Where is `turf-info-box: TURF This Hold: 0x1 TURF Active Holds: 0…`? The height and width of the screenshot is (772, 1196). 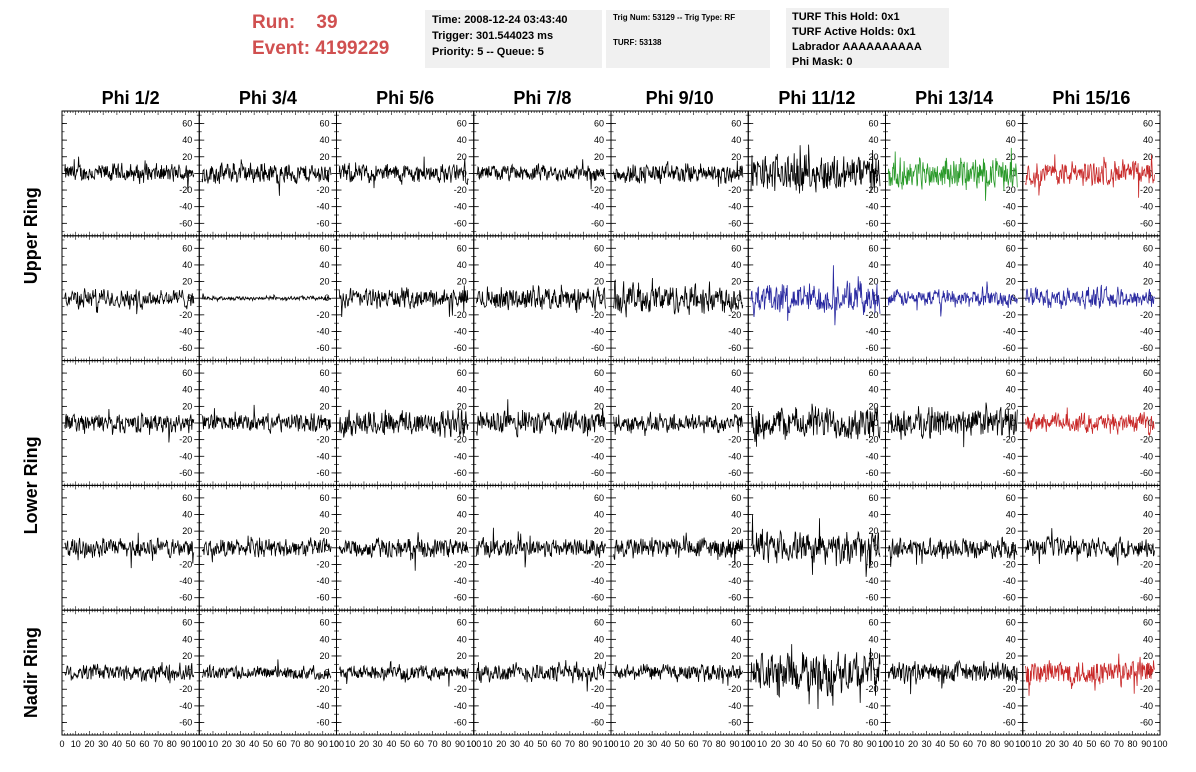 turf-info-box: TURF This Hold: 0x1 TURF Active Holds: 0… is located at coordinates (867, 38).